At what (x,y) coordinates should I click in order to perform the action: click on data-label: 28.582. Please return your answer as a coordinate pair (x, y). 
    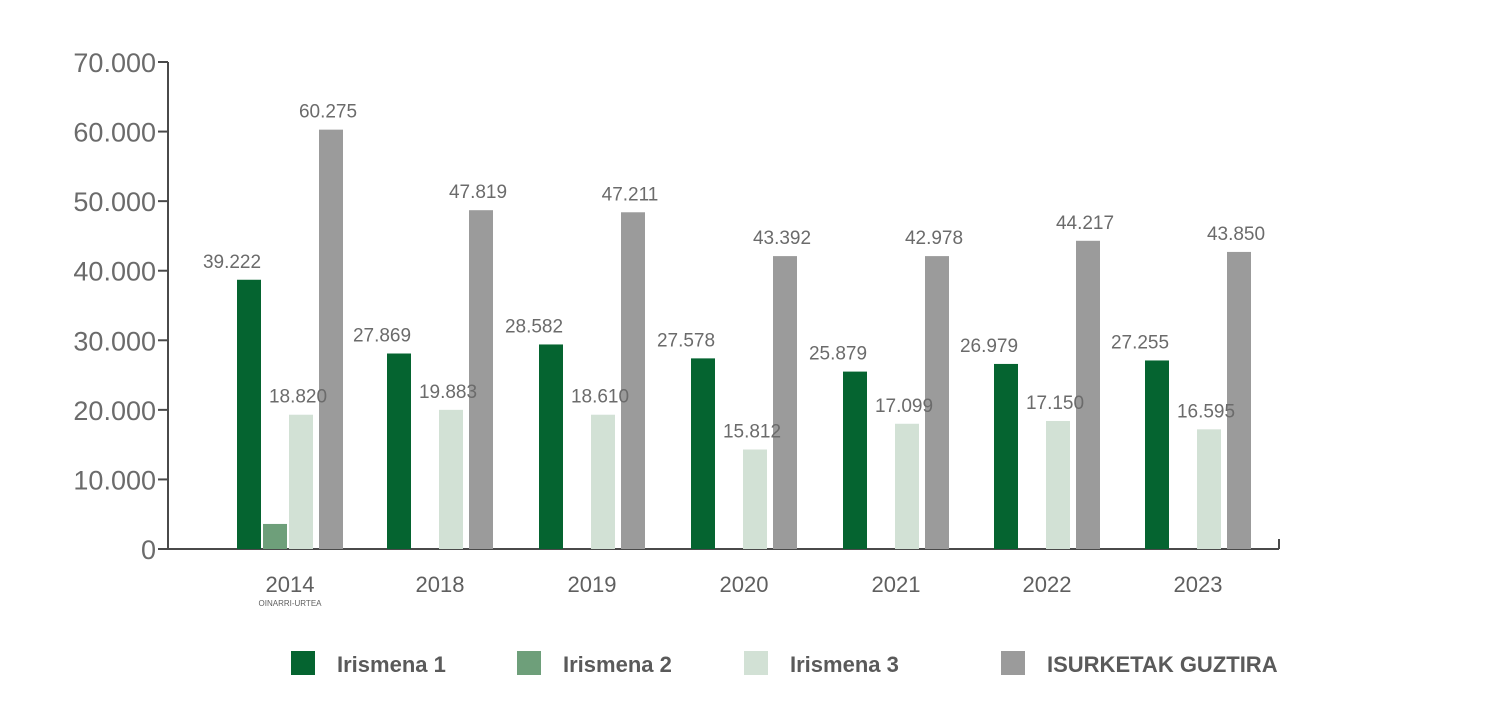
    Looking at the image, I should click on (534, 326).